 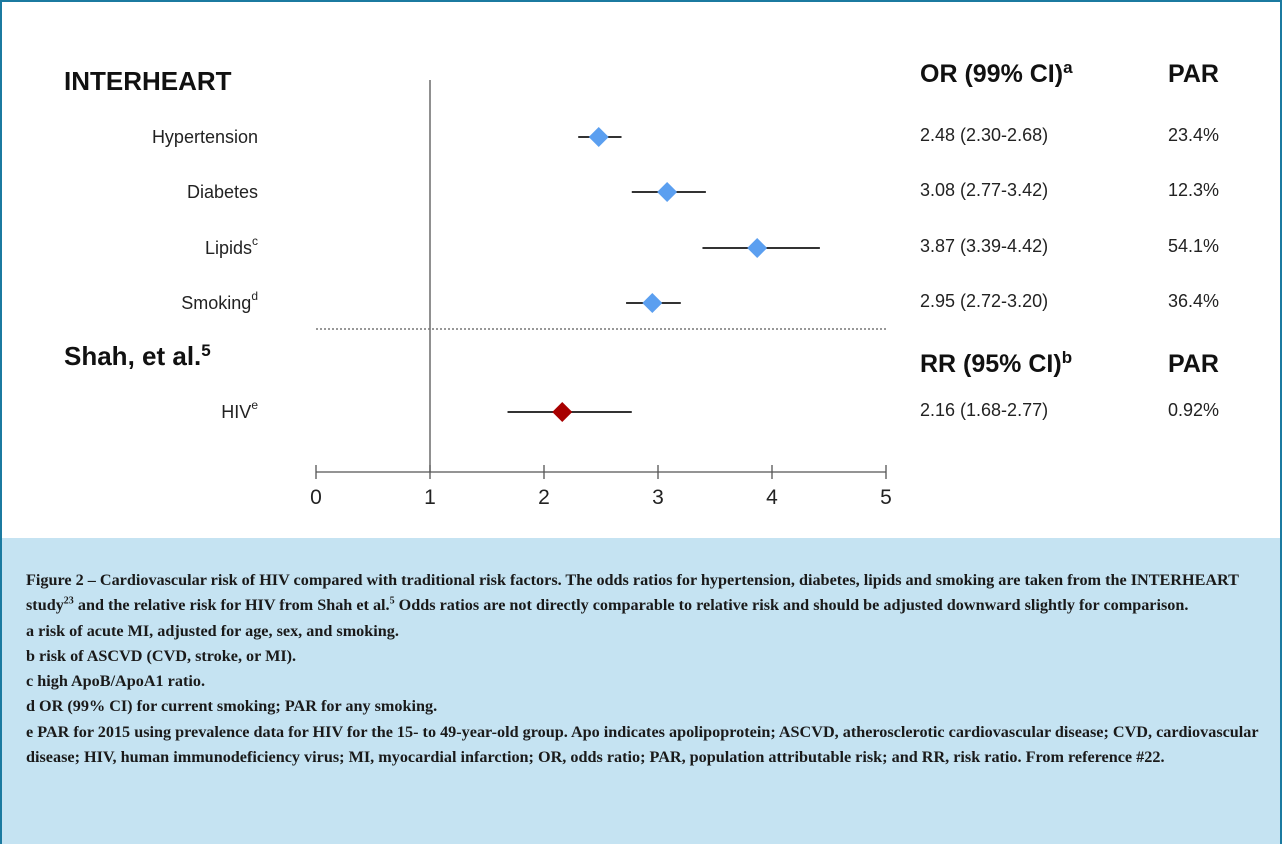 What do you see at coordinates (161, 655) in the screenshot?
I see `caption-note-b: b risk of ASCVD (CVD, stroke, or MI).` at bounding box center [161, 655].